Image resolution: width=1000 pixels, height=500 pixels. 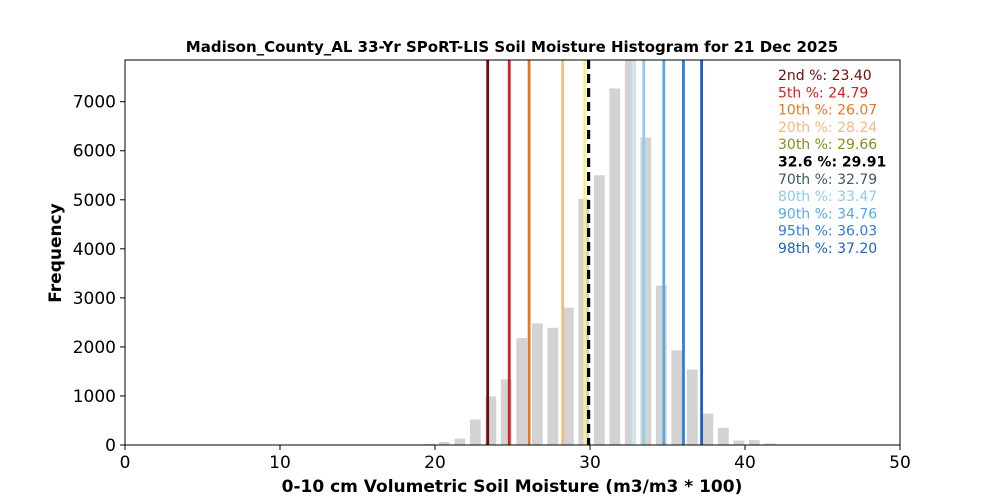 What do you see at coordinates (56, 253) in the screenshot?
I see `y-axis-label: Frequency` at bounding box center [56, 253].